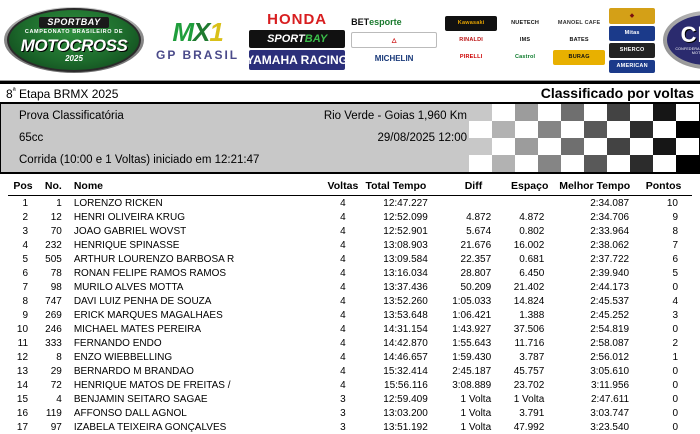 The width and height of the screenshot is (700, 434). I want to click on mx1-gp-brasil-logo: MX1 GP BRASIL, so click(197, 40).